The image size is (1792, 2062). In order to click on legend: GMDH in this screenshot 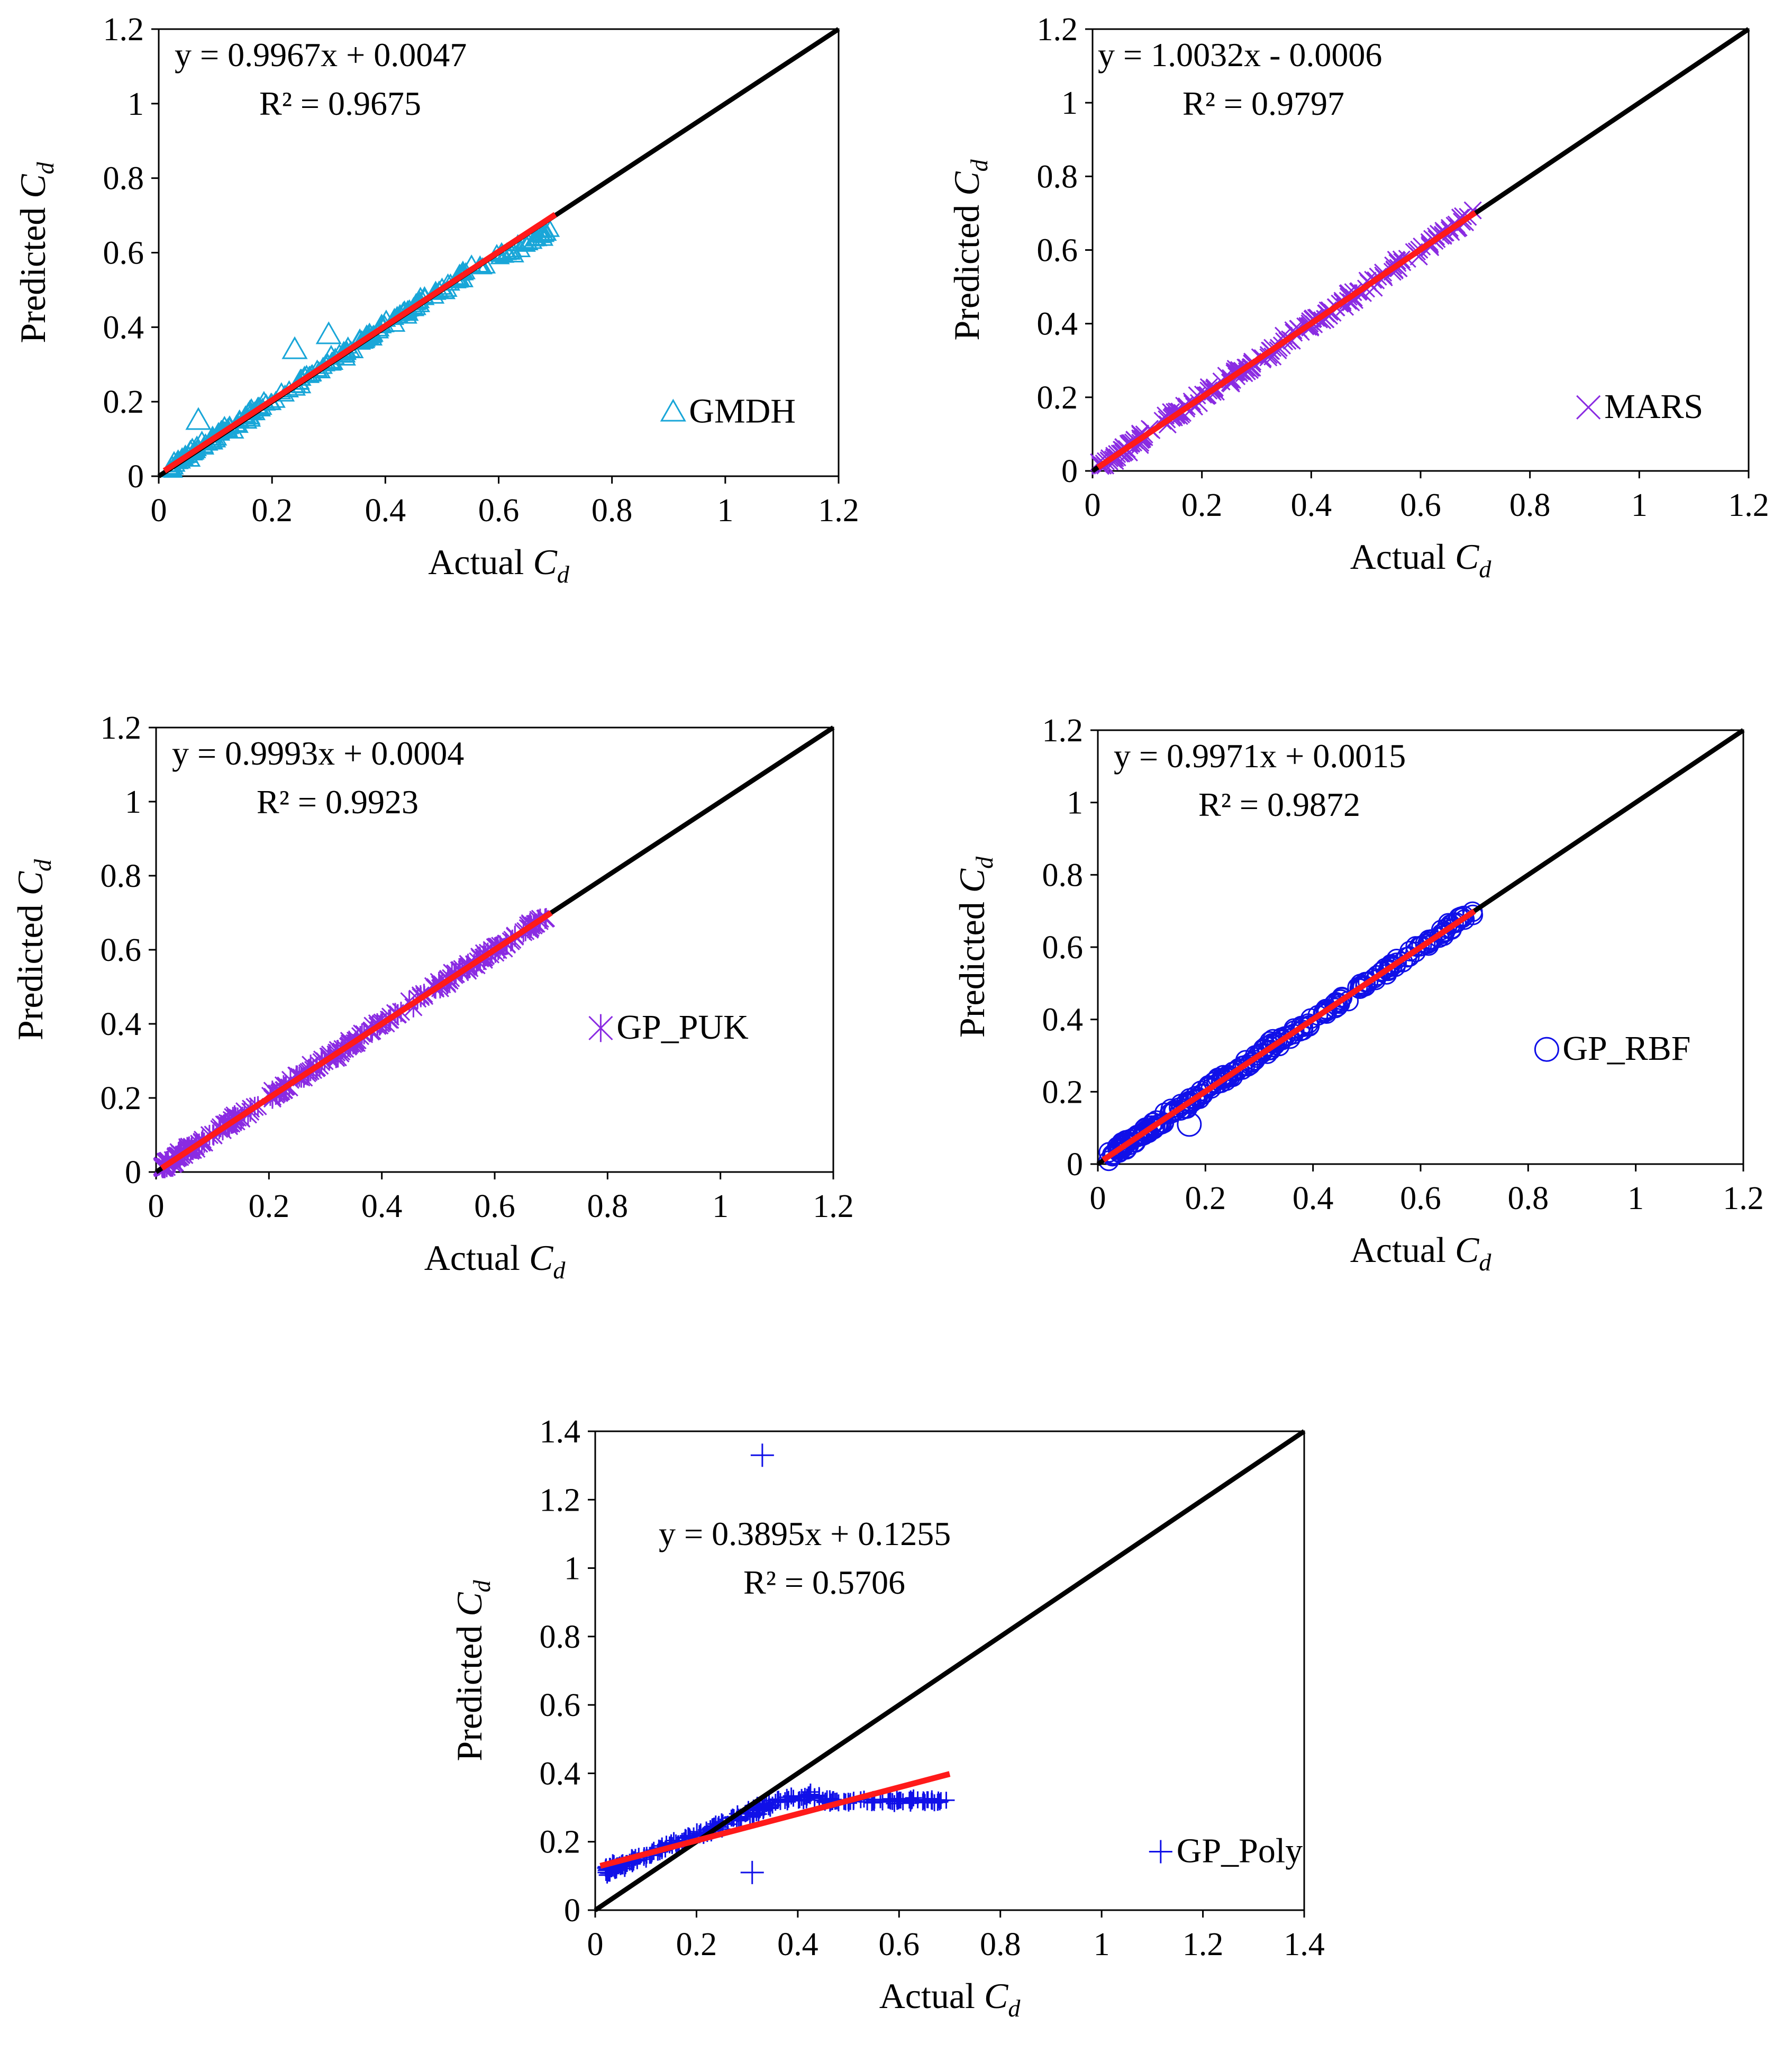, I will do `click(728, 412)`.